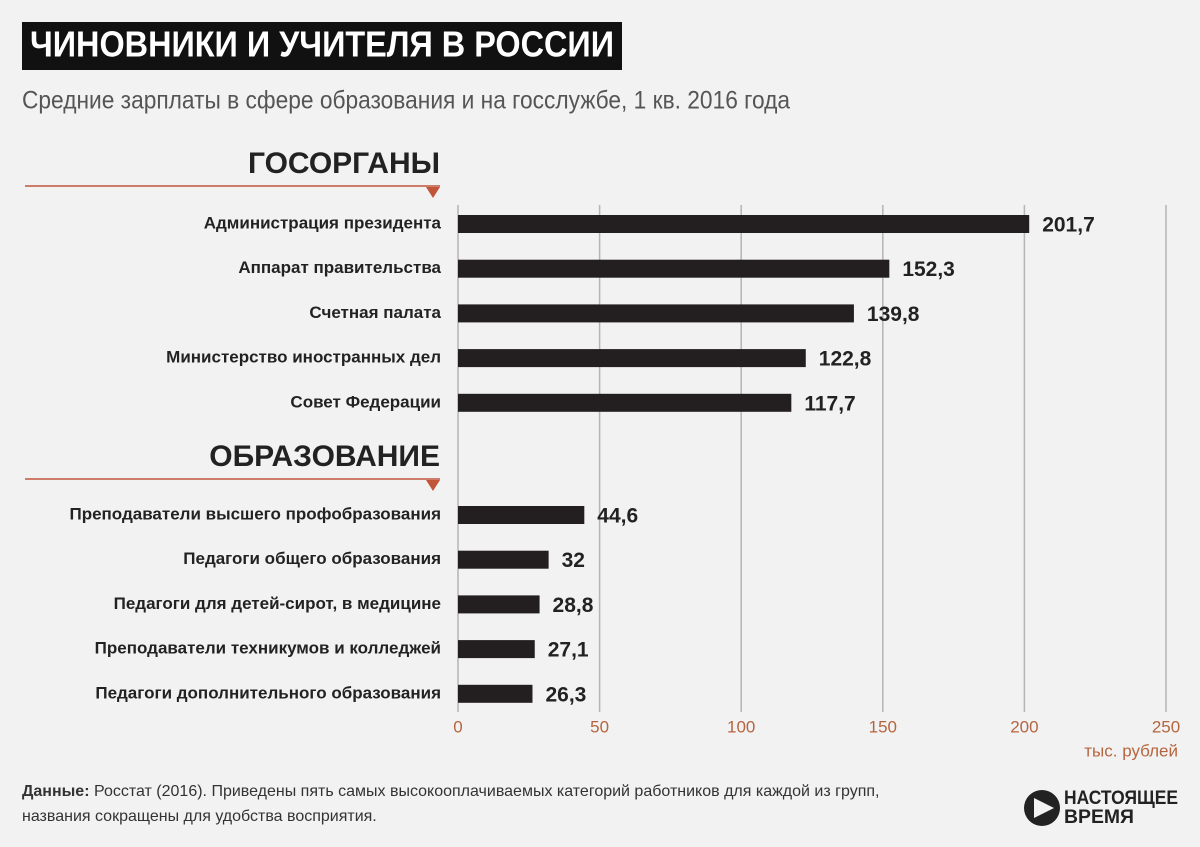 Image resolution: width=1200 pixels, height=847 pixels. I want to click on category-label: Преподаватели техникумов и колледжей, so click(268, 648).